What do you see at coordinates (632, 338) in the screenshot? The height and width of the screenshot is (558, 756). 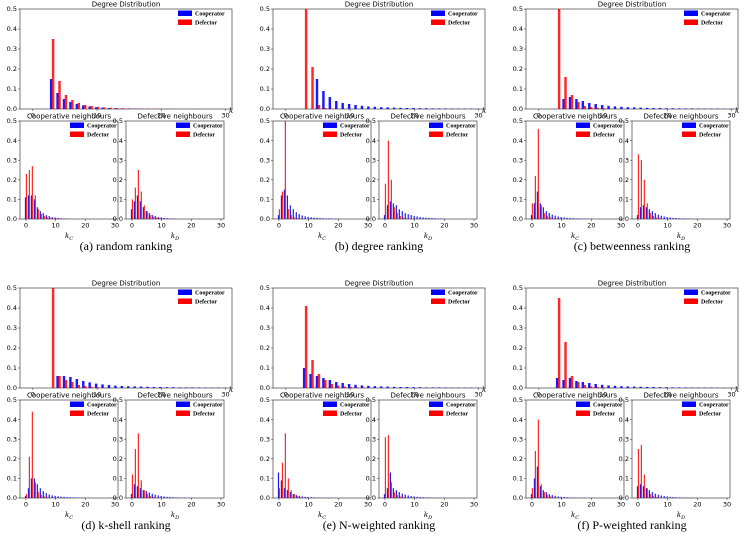 I see `axes-frame` at bounding box center [632, 338].